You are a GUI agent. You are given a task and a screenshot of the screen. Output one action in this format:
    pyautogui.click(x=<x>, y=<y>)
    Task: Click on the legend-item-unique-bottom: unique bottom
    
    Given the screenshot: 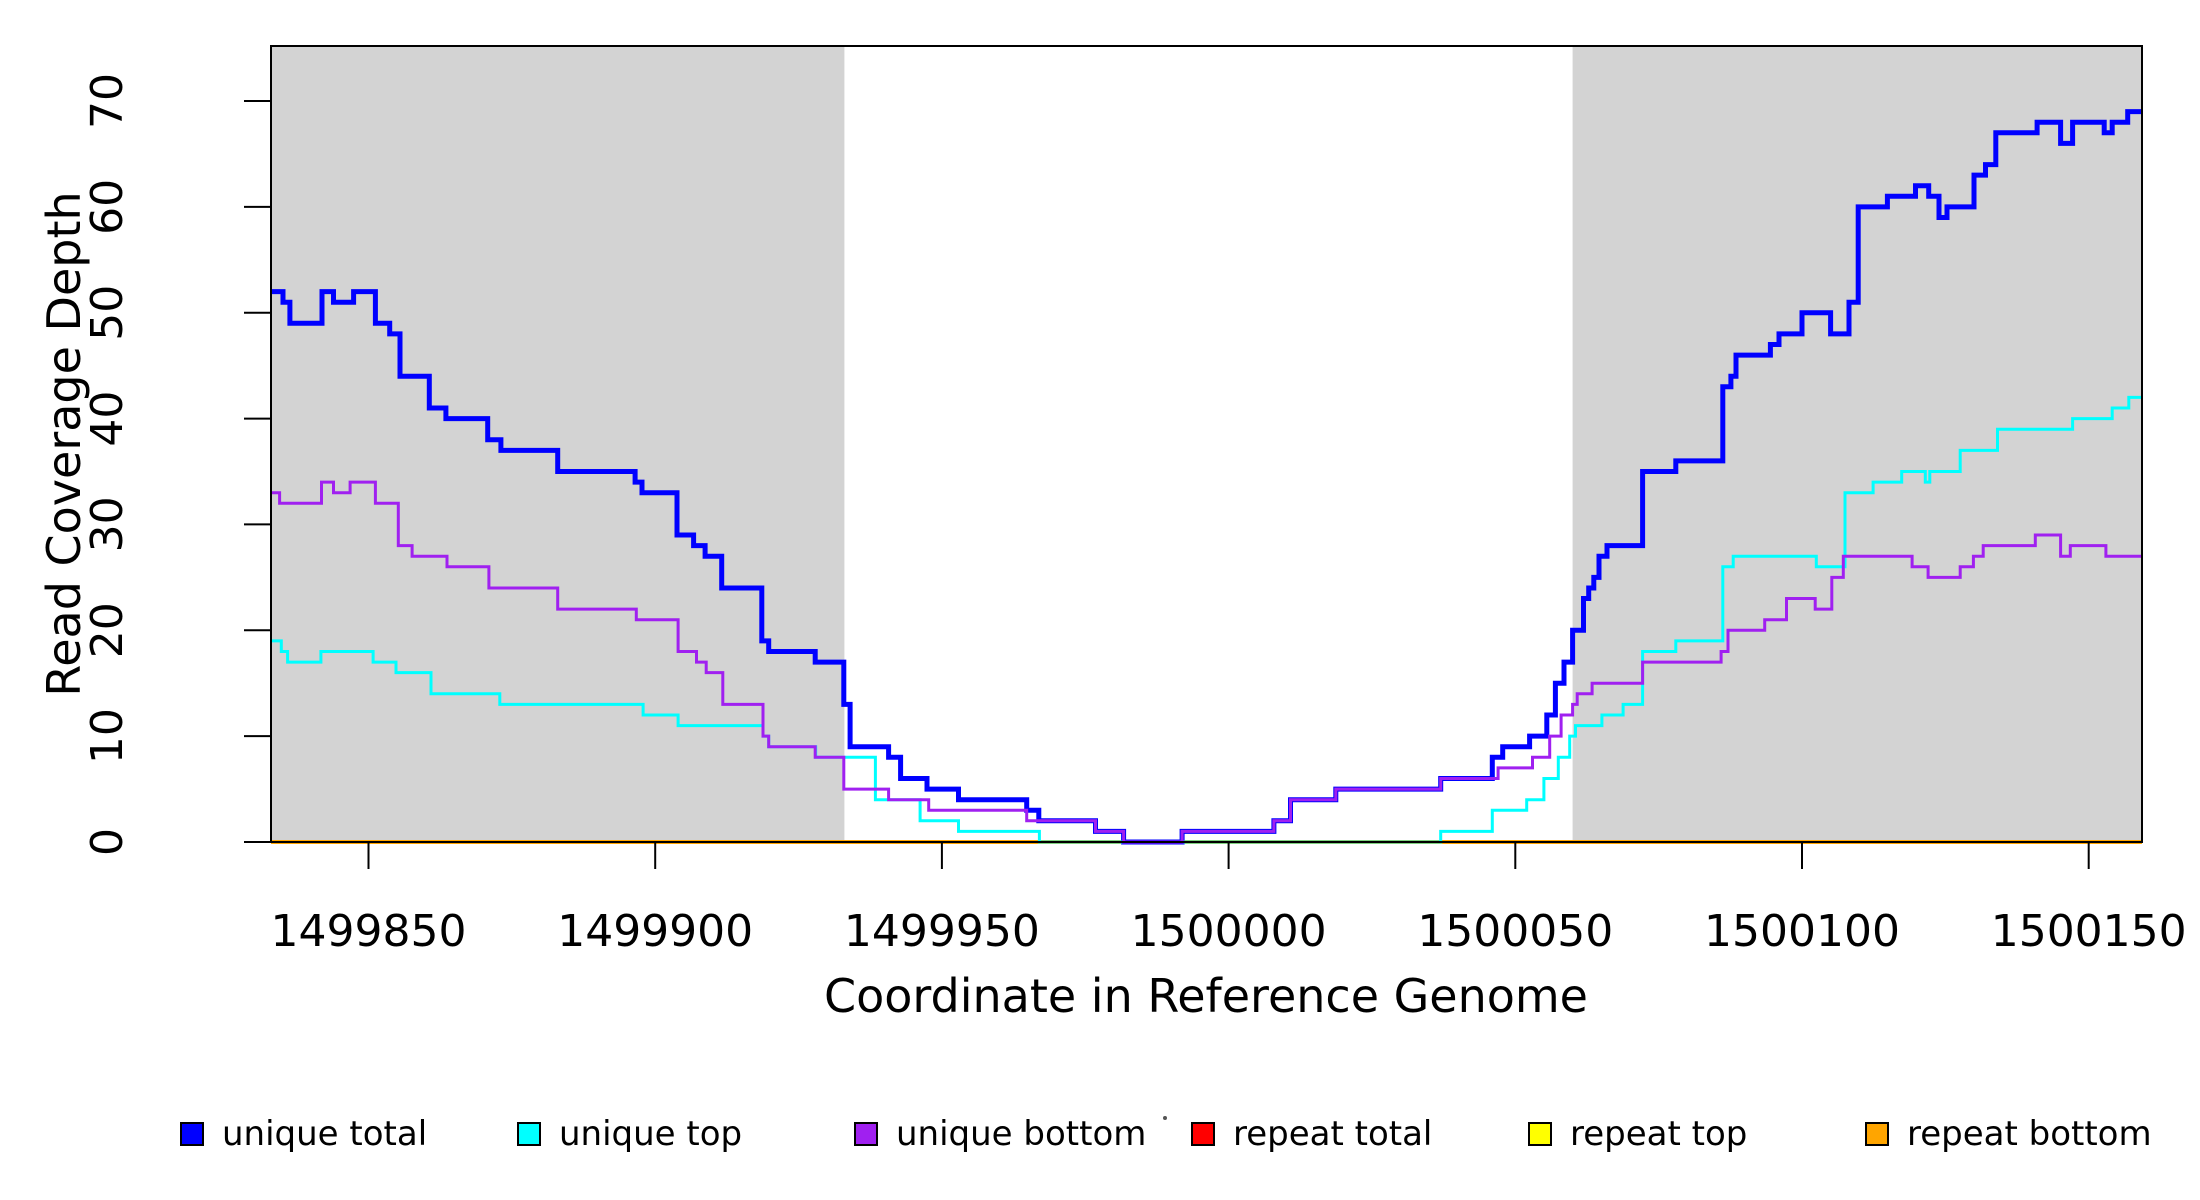 What is the action you would take?
    pyautogui.click(x=1000, y=1134)
    